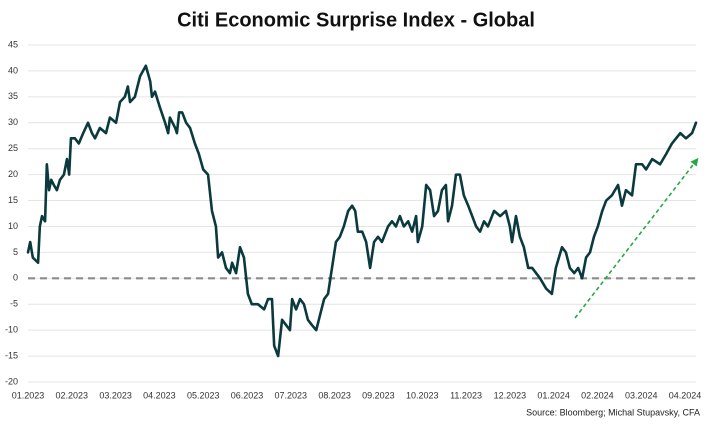  I want to click on x-tick-label: 01.2024, so click(553, 395).